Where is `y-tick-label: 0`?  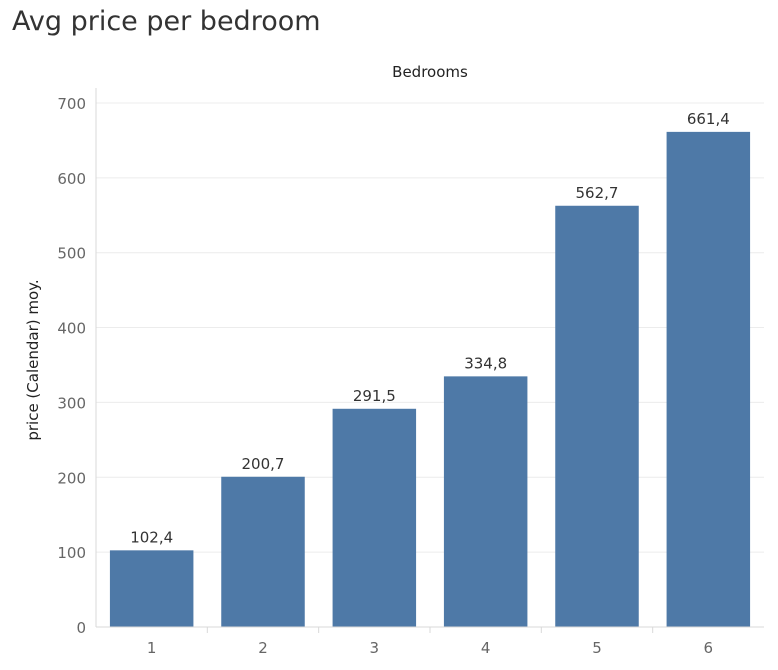 y-tick-label: 0 is located at coordinates (81, 628).